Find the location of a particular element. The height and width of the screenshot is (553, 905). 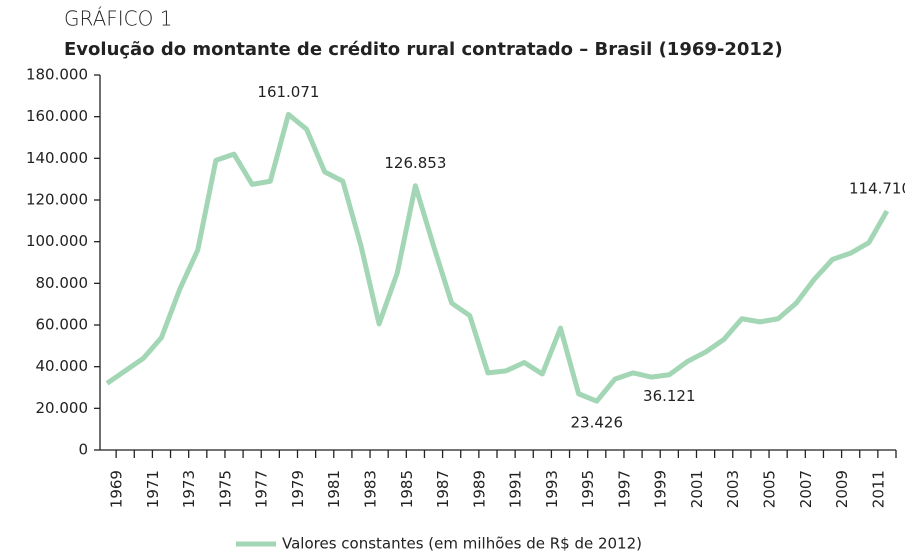

data-label: 114.710 is located at coordinates (877, 189).